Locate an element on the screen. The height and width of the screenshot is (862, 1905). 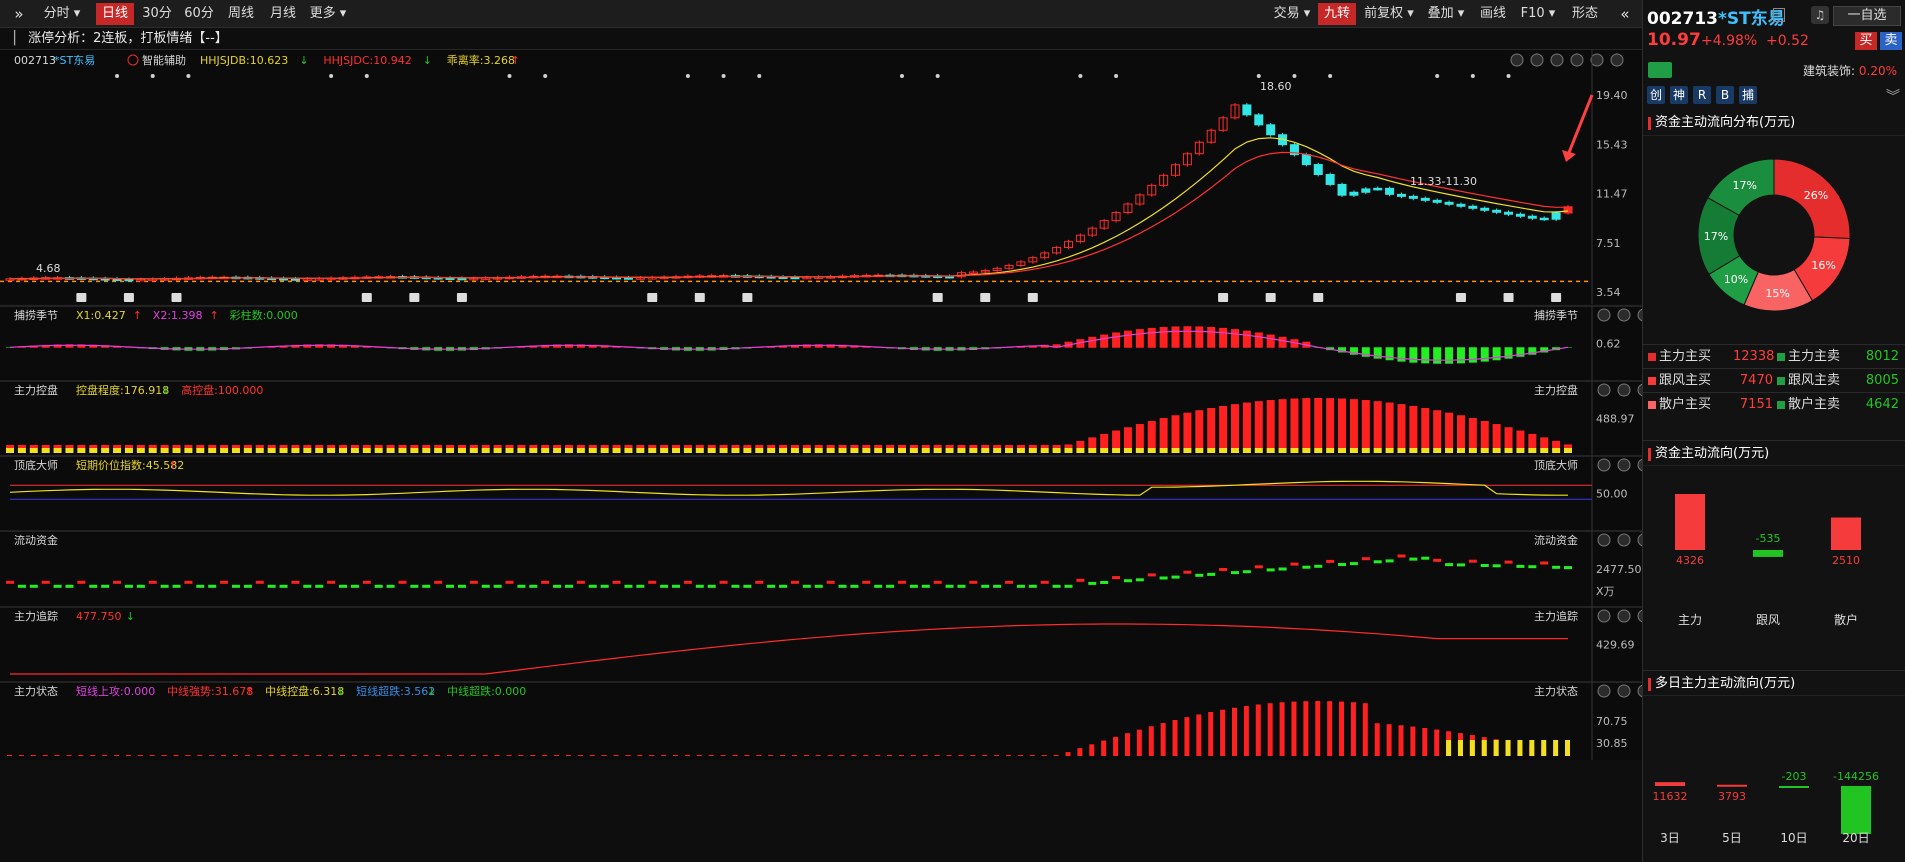
tab-60min: 60分 is located at coordinates (199, 13).